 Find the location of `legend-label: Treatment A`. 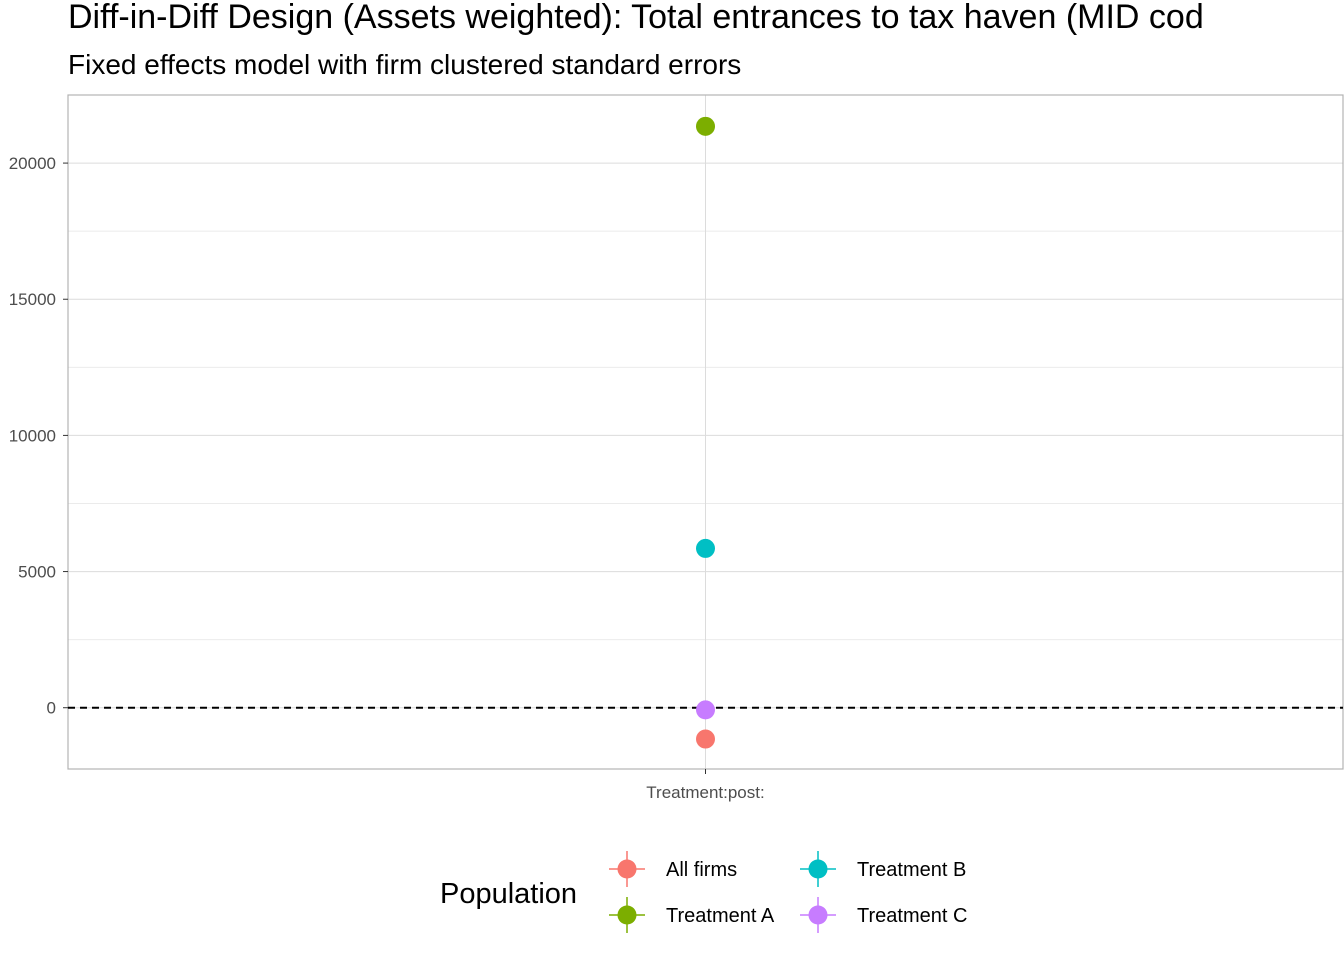

legend-label: Treatment A is located at coordinates (720, 916).